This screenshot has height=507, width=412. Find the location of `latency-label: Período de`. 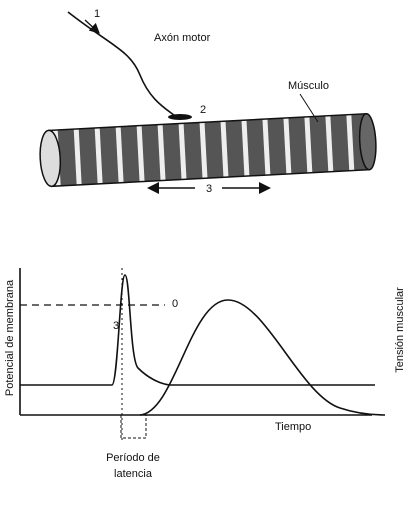

latency-label: Período de is located at coordinates (133, 458).